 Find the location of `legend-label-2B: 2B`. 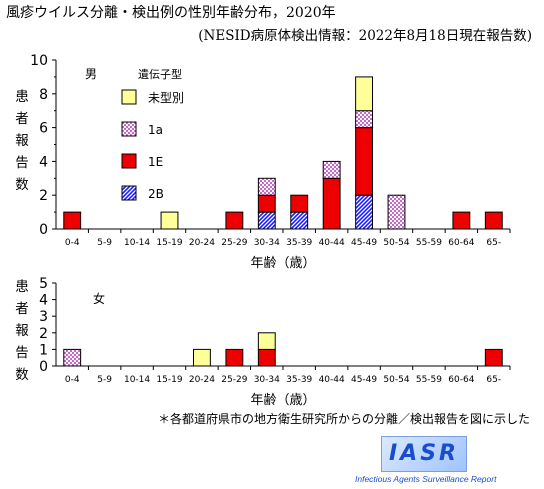

legend-label-2B: 2B is located at coordinates (156, 194).